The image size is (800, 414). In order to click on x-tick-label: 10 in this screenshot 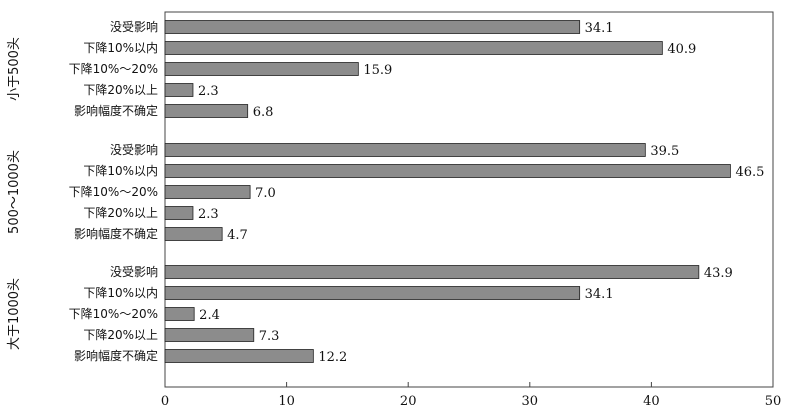, I will do `click(286, 401)`.